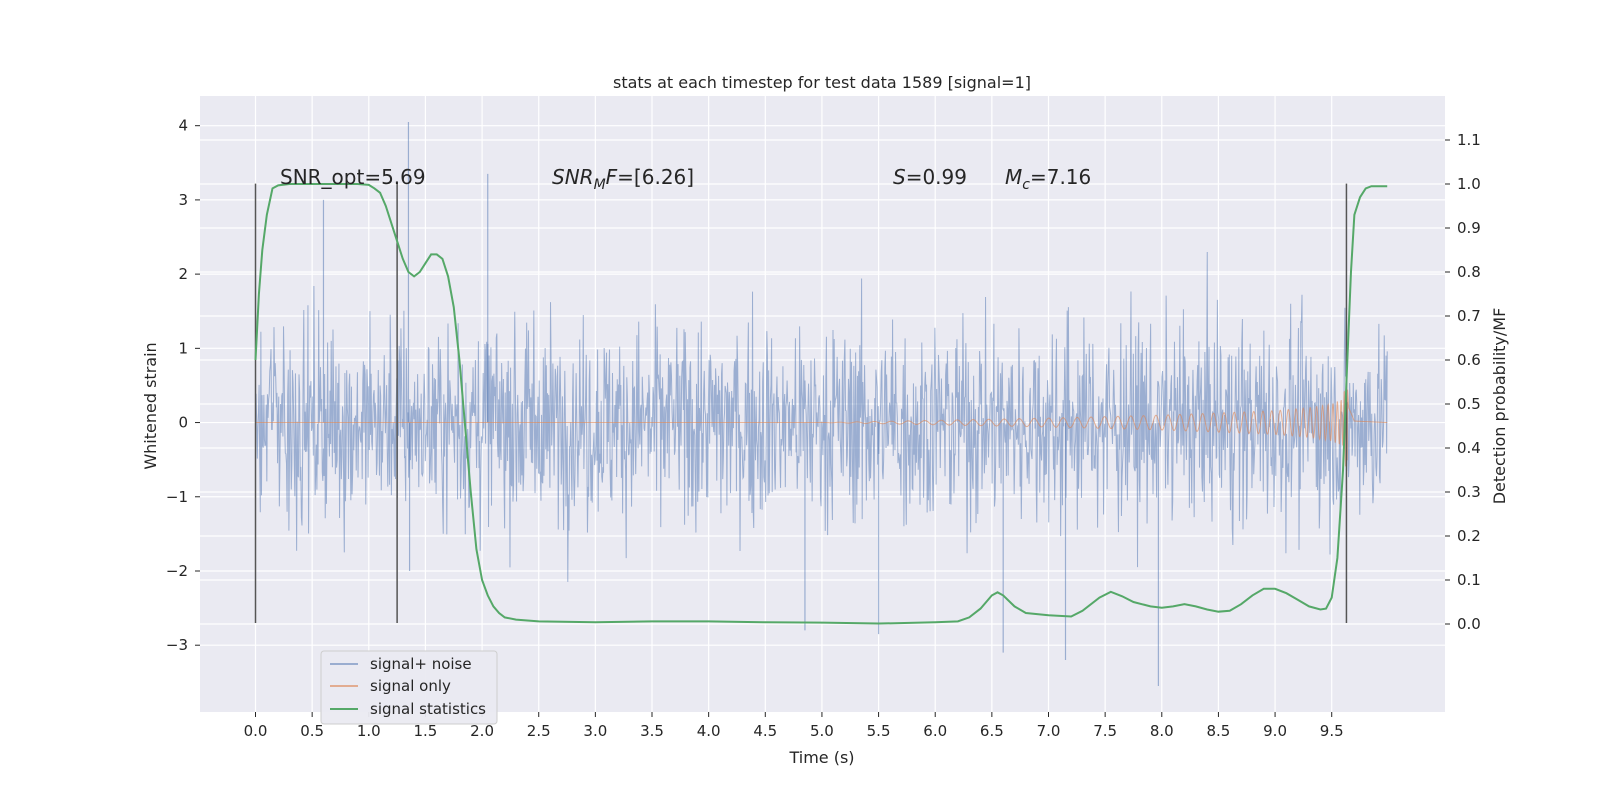 This screenshot has height=800, width=1600. I want to click on signal-only-series, so click(821, 420).